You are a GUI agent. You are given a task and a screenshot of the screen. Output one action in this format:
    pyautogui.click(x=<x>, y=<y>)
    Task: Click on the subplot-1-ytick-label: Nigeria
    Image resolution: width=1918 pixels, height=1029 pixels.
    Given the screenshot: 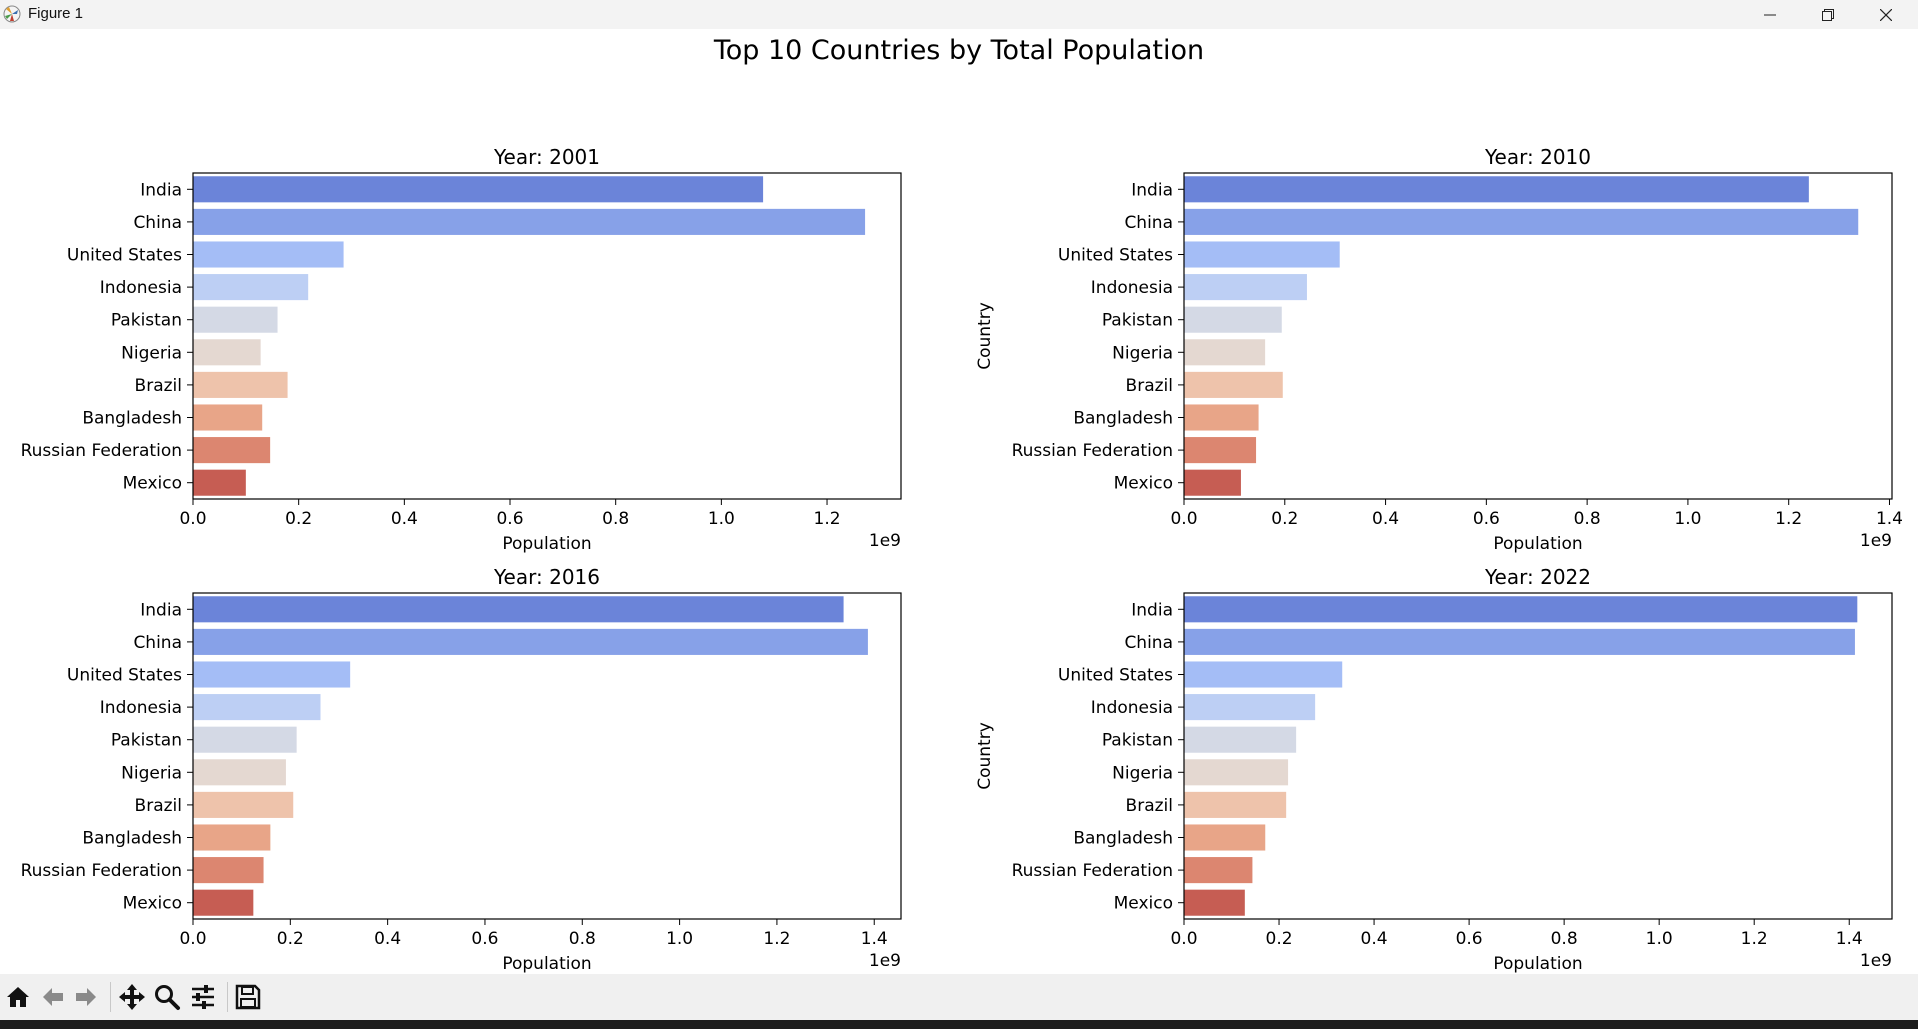 What is the action you would take?
    pyautogui.click(x=151, y=353)
    